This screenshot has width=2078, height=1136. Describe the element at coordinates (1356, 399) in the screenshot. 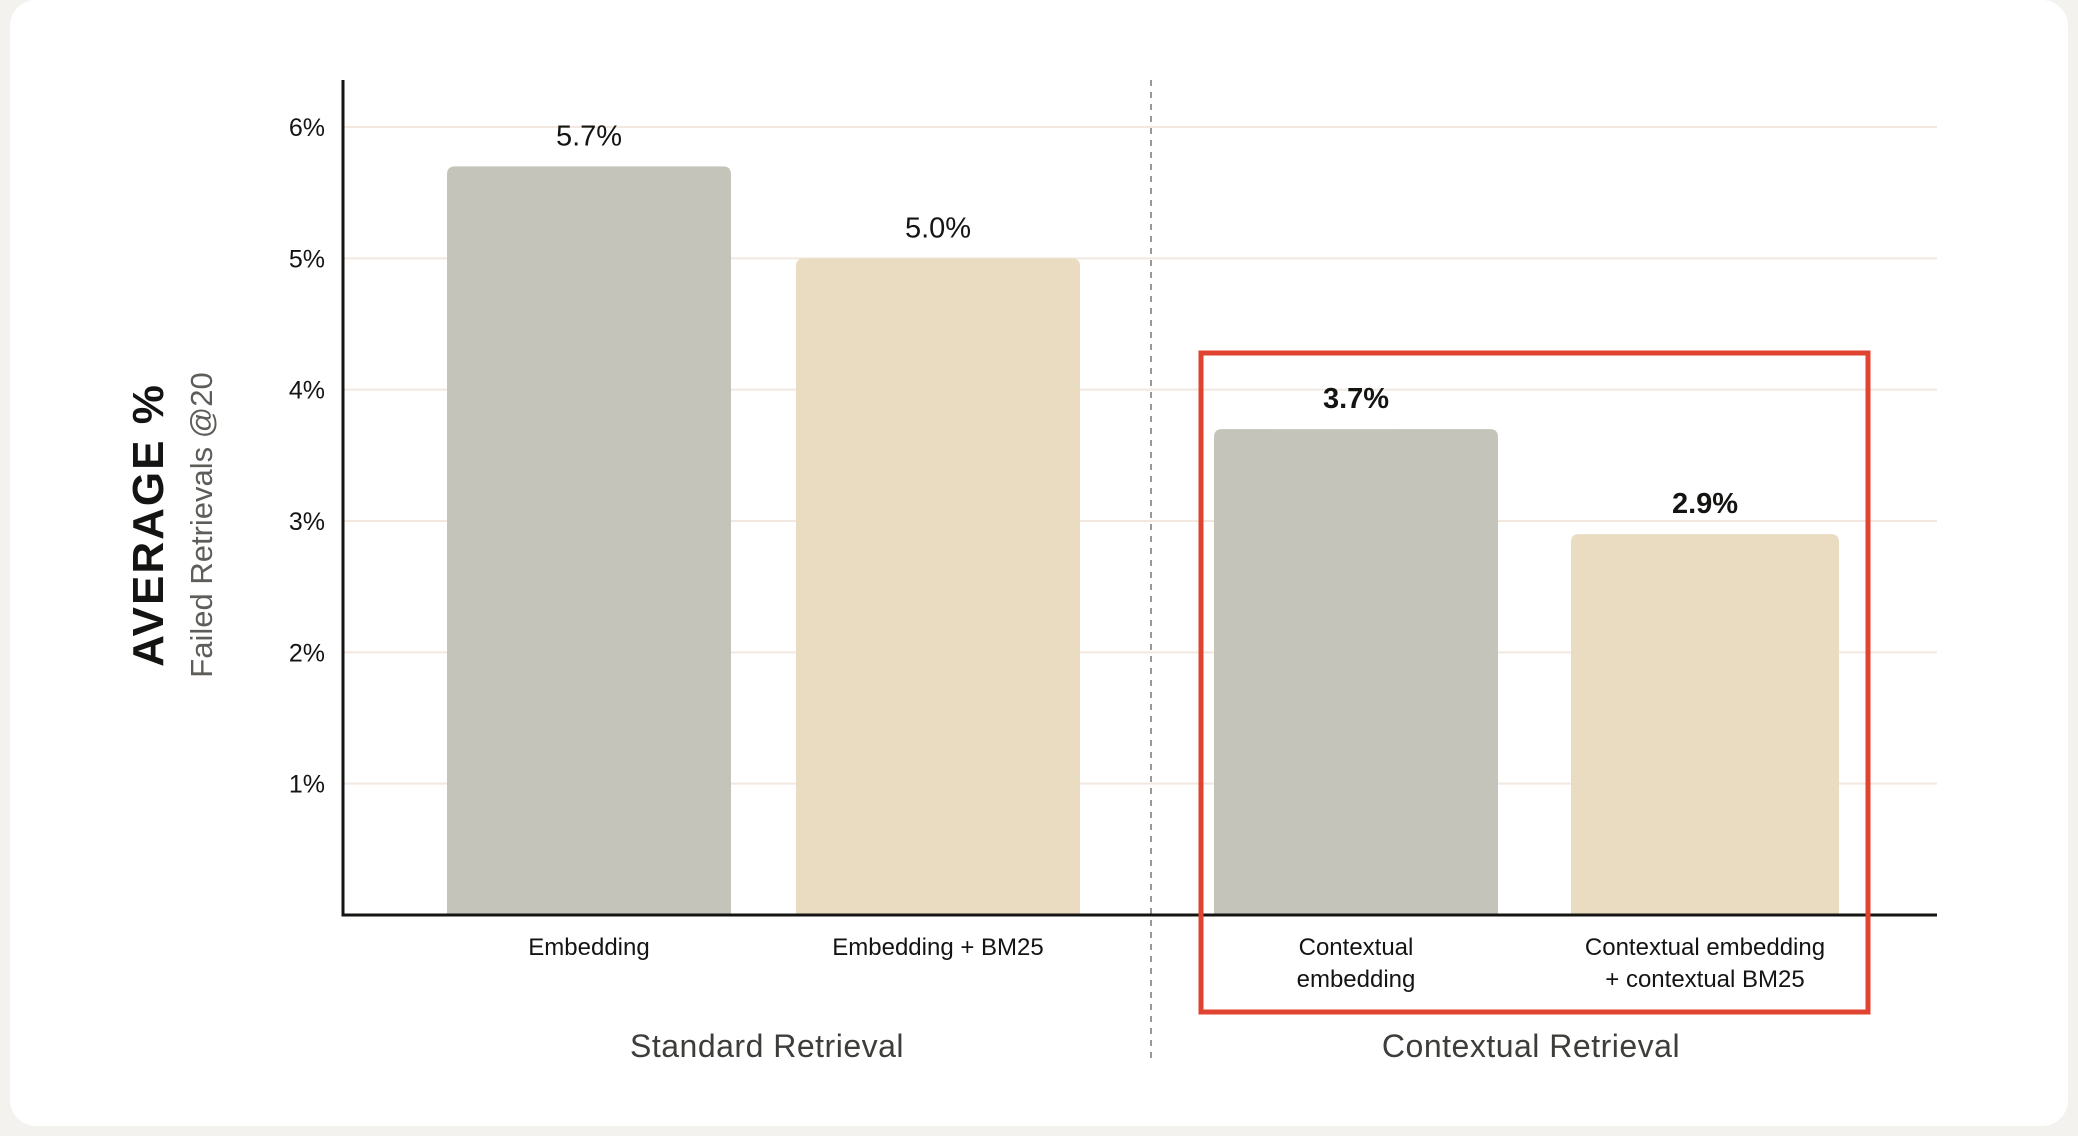

I see `bar-value-label: 3.7%` at that location.